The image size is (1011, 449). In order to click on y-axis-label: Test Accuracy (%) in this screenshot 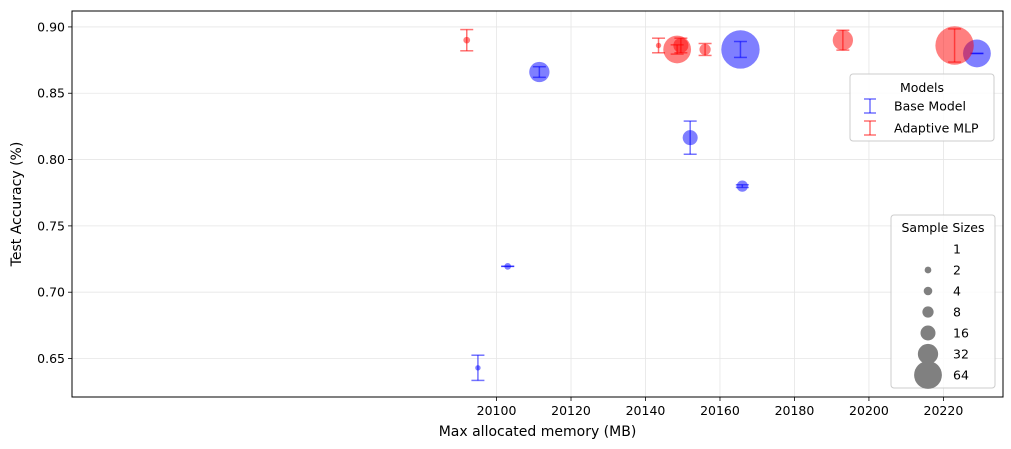, I will do `click(17, 205)`.